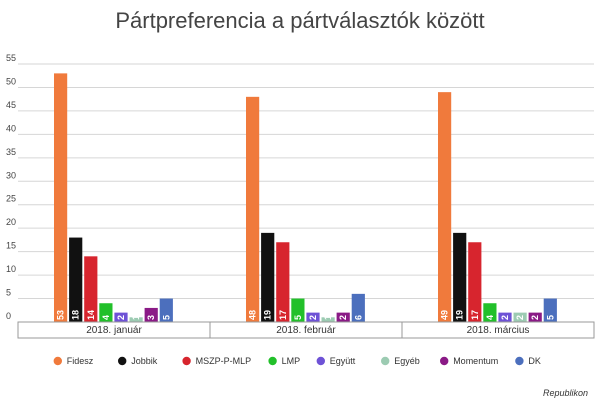  I want to click on y-tick-label: 30, so click(11, 175).